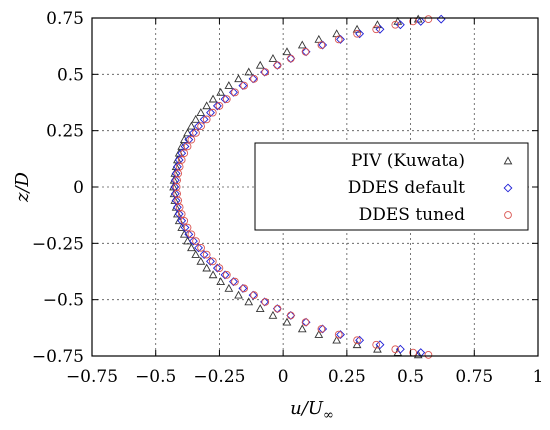 The height and width of the screenshot is (430, 550). What do you see at coordinates (408, 161) in the screenshot?
I see `legend-label-piv: PIV (Kuwata)` at bounding box center [408, 161].